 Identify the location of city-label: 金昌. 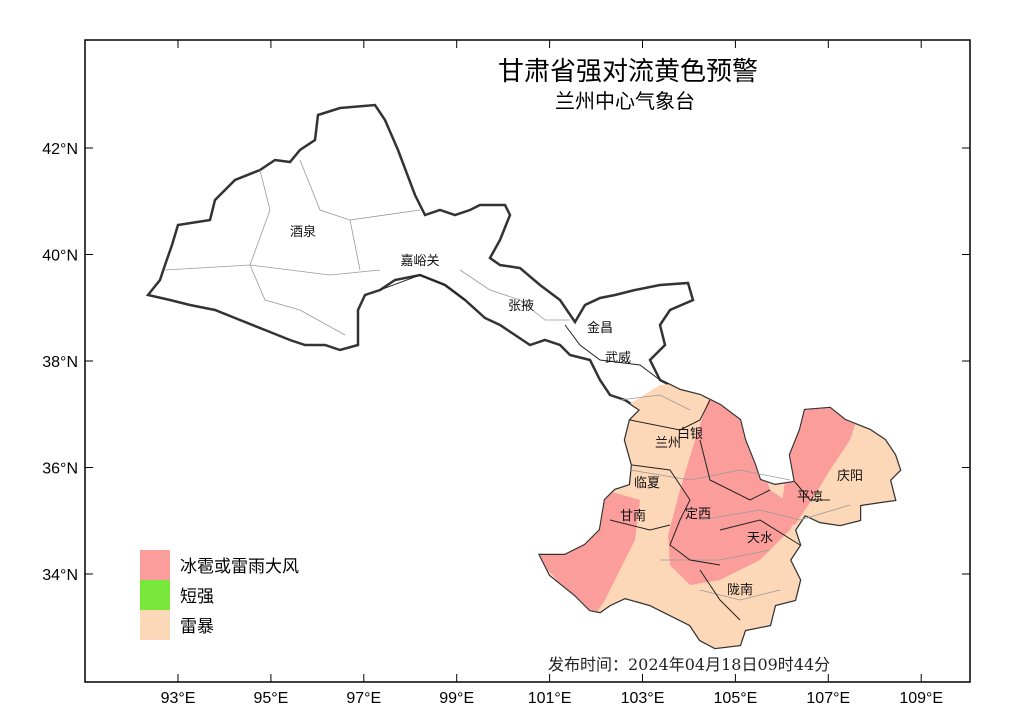
(600, 328).